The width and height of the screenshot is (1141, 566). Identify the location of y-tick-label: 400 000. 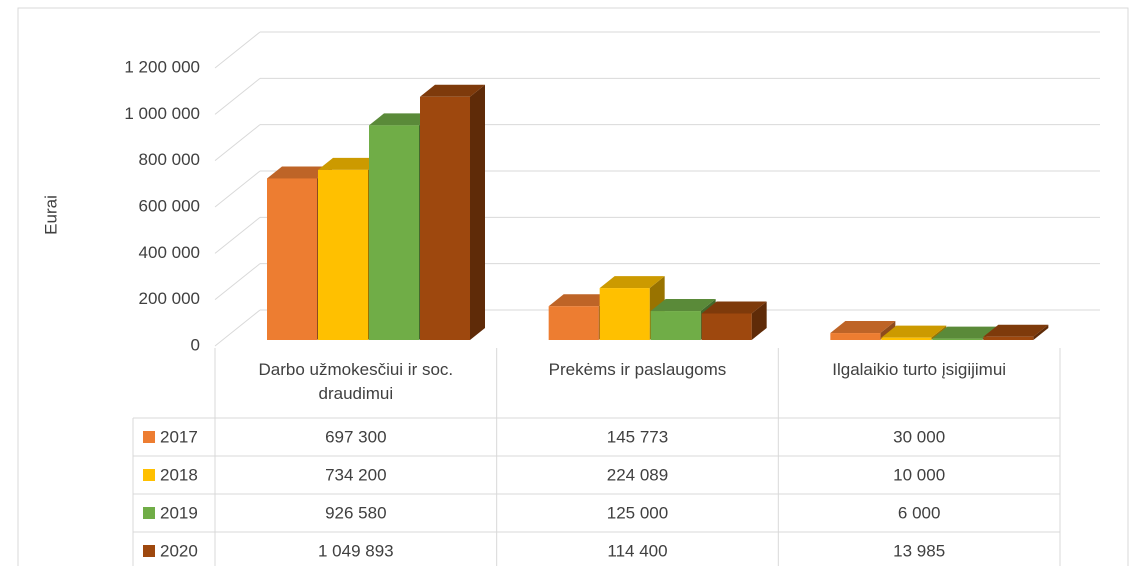
(169, 252).